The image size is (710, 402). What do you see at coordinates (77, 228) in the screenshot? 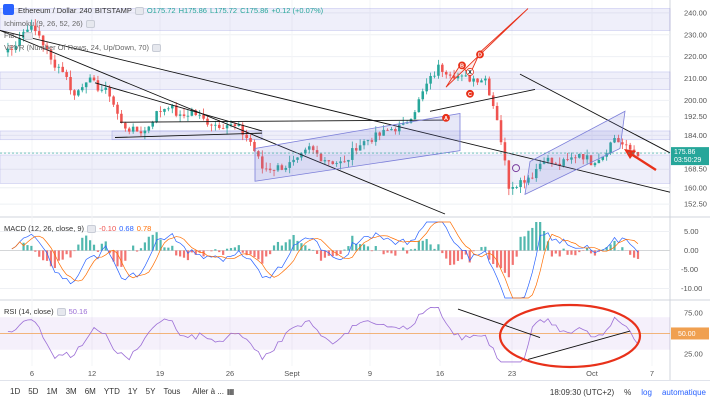
I see `macd-legend: MACD (12, 26, close, 9) -0.10 0.68 0.78` at bounding box center [77, 228].